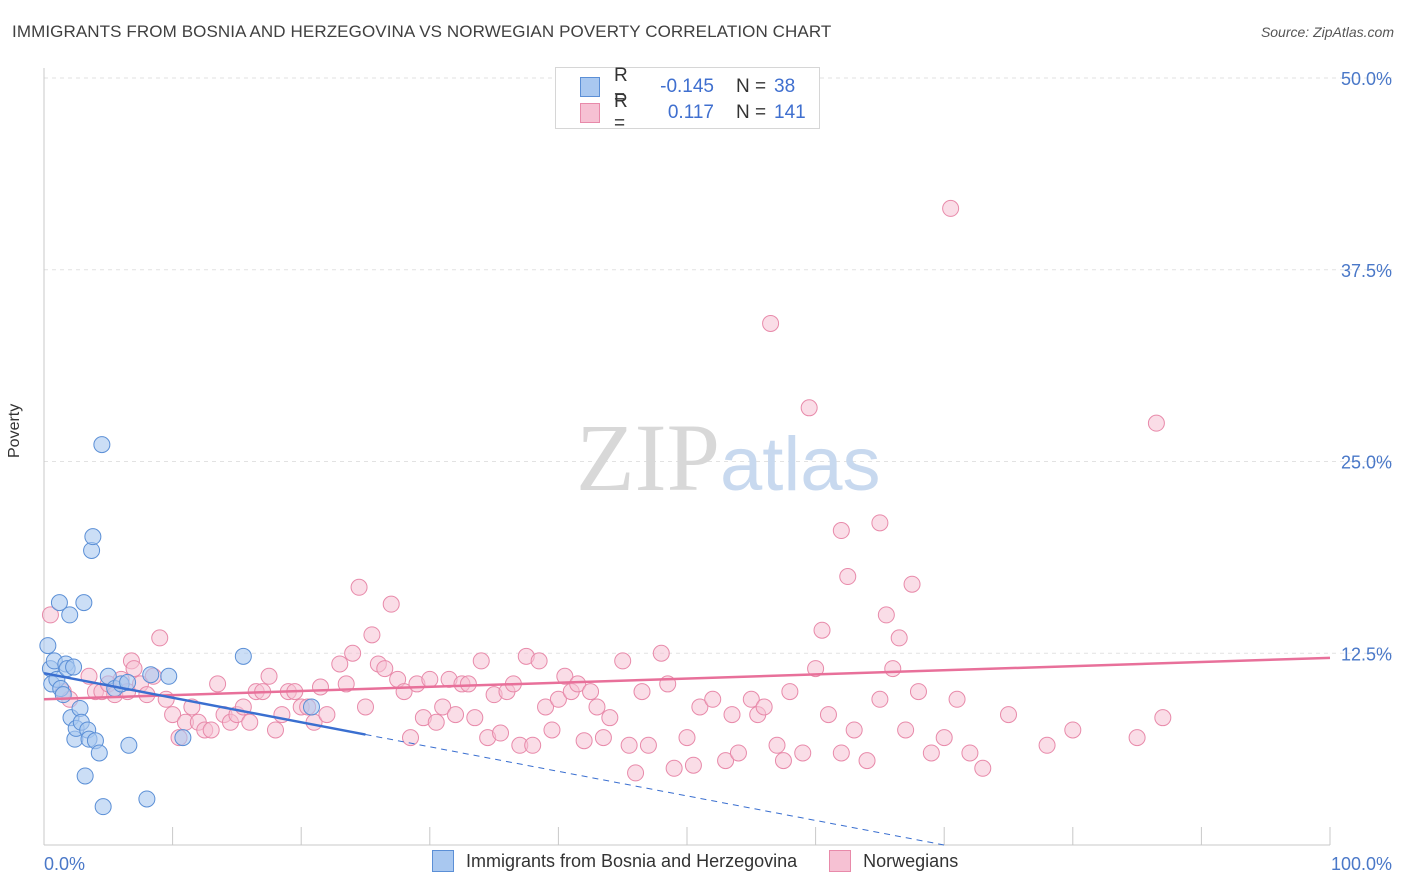  What do you see at coordinates (911, 860) in the screenshot?
I see `legend-label-norwegians: Norwegians` at bounding box center [911, 860].